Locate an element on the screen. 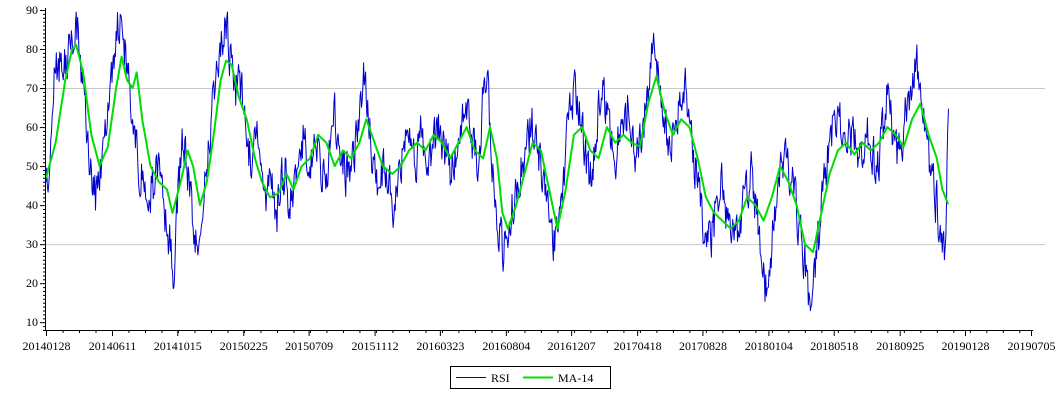 The image size is (1062, 405). y-tick-label-90: 90 is located at coordinates (32, 10).